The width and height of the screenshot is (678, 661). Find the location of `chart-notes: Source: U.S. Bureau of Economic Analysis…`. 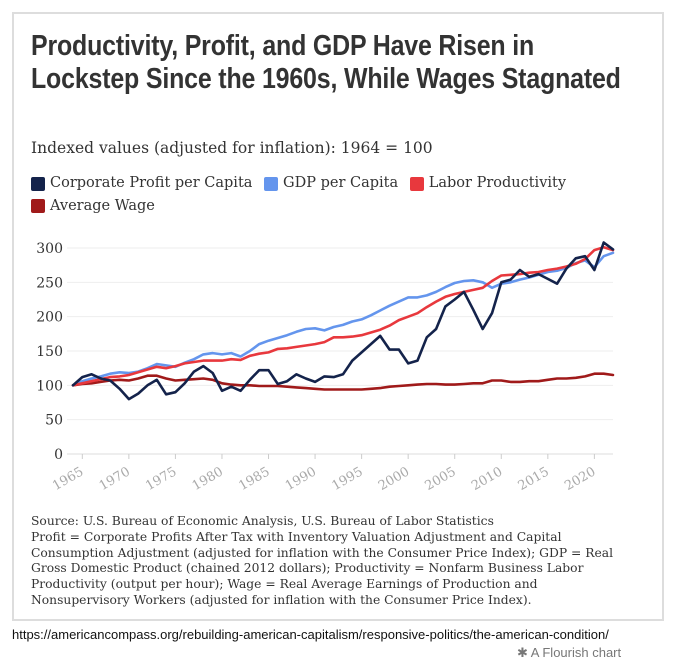

chart-notes: Source: U.S. Bureau of Economic Analysis… is located at coordinates (331, 561).